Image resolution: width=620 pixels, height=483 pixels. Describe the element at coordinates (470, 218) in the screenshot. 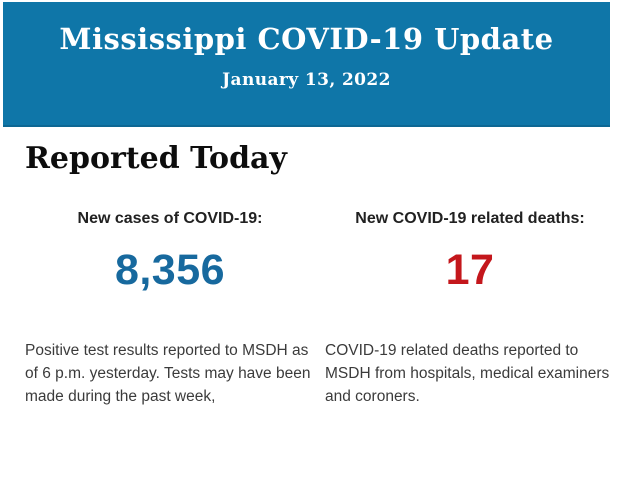

I see `new-deaths-label: New COVID-19 related deaths:` at that location.